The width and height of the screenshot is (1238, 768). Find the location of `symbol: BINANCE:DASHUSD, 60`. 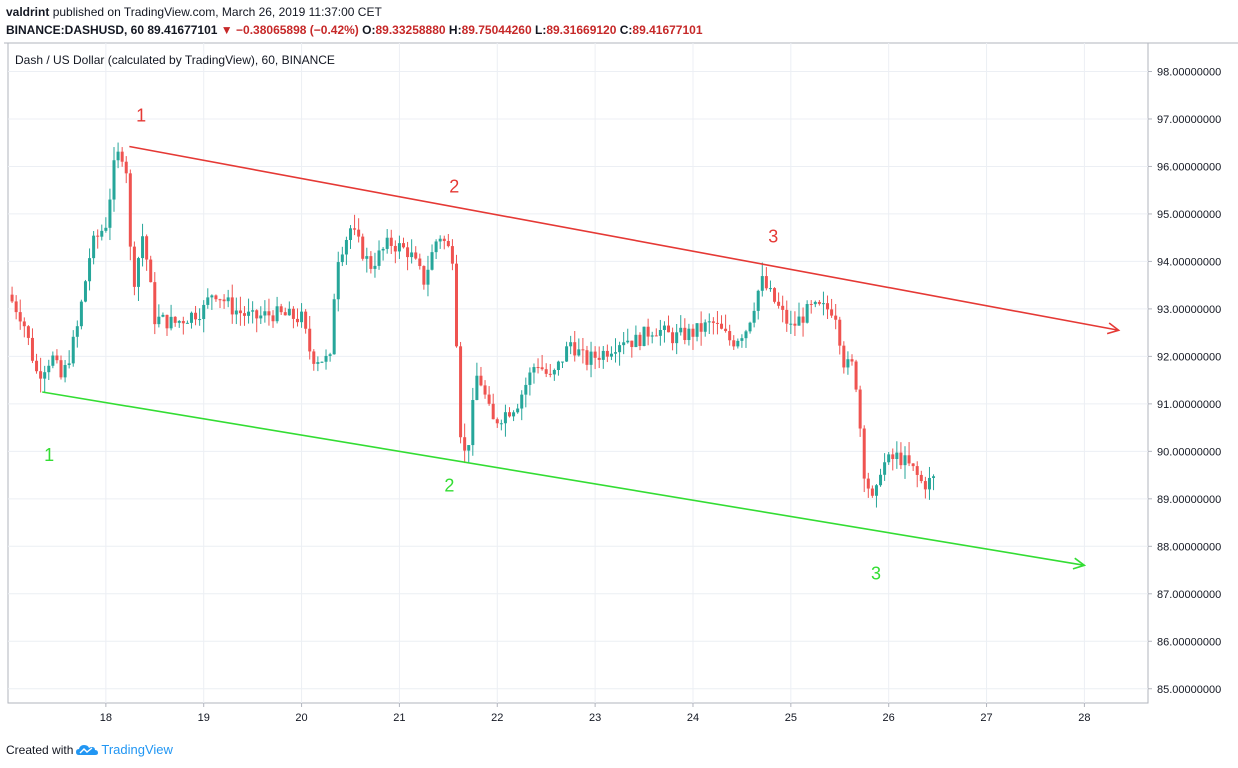

symbol: BINANCE:DASHUSD, 60 is located at coordinates (75, 30).